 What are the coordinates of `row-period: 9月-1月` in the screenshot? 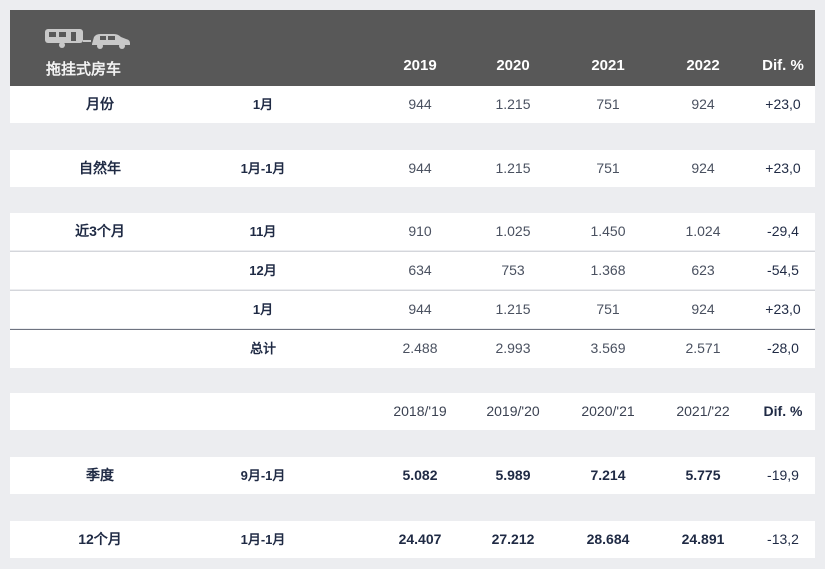 It's located at (263, 475).